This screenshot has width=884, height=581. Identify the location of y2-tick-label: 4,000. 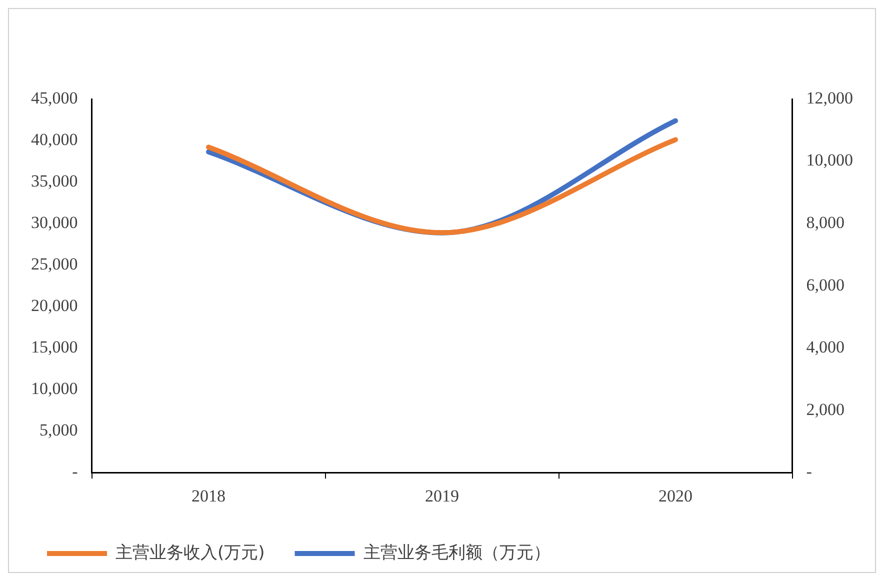
(825, 347).